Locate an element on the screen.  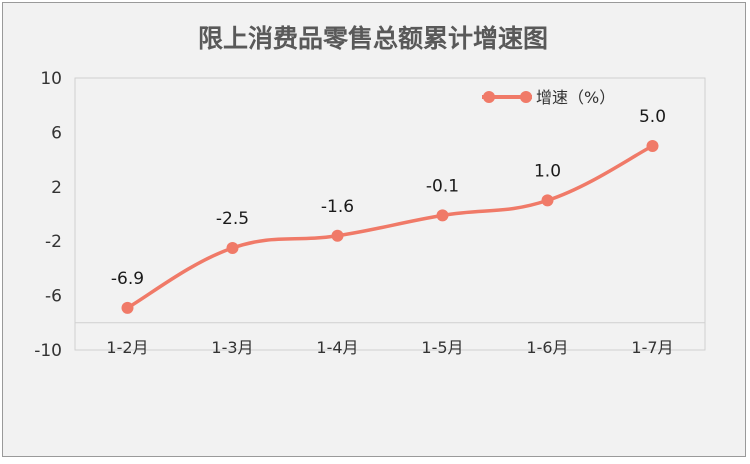
y-tick-label: -10 is located at coordinates (48, 351).